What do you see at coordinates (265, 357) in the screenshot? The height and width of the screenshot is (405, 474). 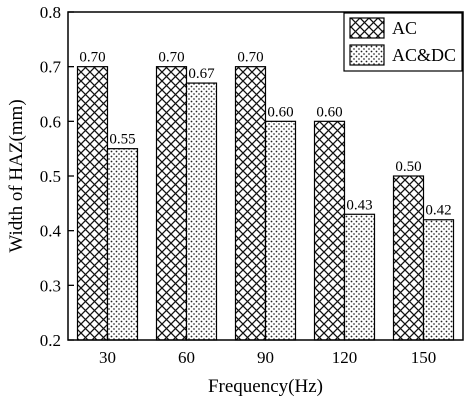 I see `x-tick-label: 90` at bounding box center [265, 357].